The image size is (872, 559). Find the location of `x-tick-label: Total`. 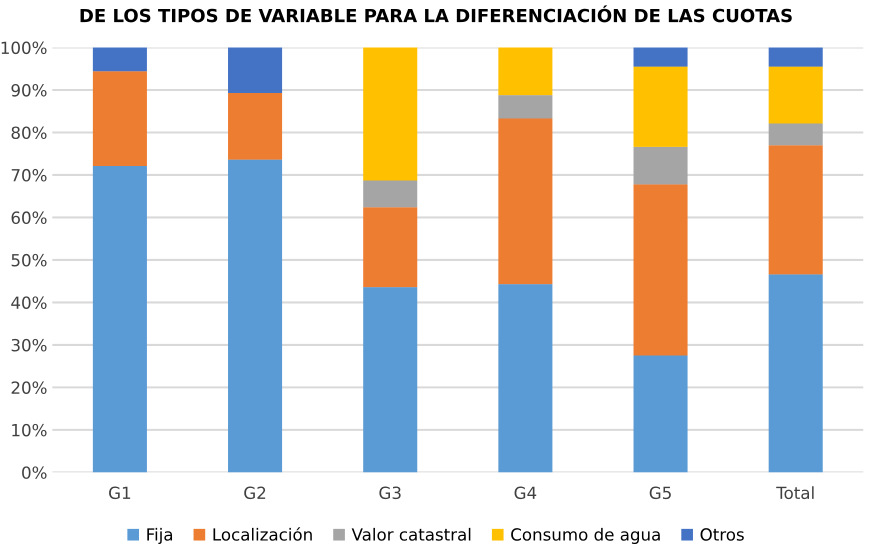

x-tick-label: Total is located at coordinates (795, 493).